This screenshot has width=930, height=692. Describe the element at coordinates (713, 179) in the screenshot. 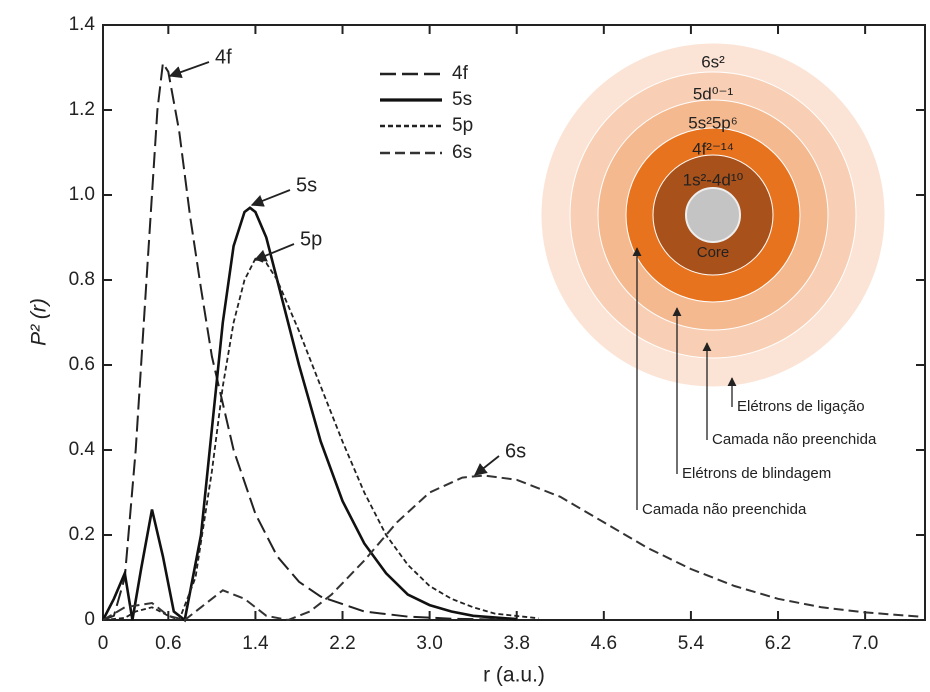

I see `shell-label: 1s²-4d¹⁰` at that location.